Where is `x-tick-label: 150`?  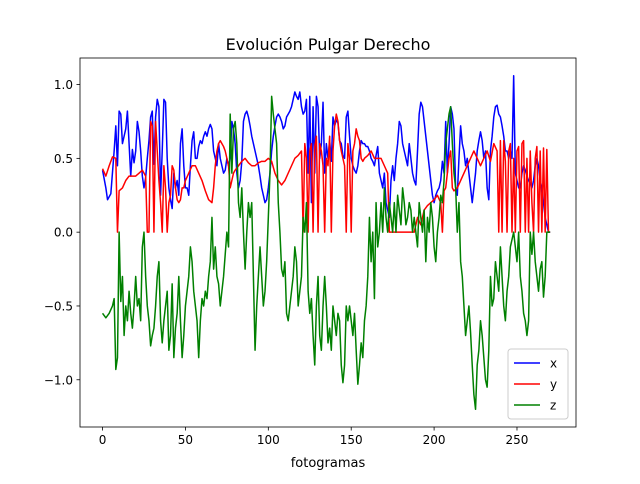
x-tick-label: 150 is located at coordinates (351, 440).